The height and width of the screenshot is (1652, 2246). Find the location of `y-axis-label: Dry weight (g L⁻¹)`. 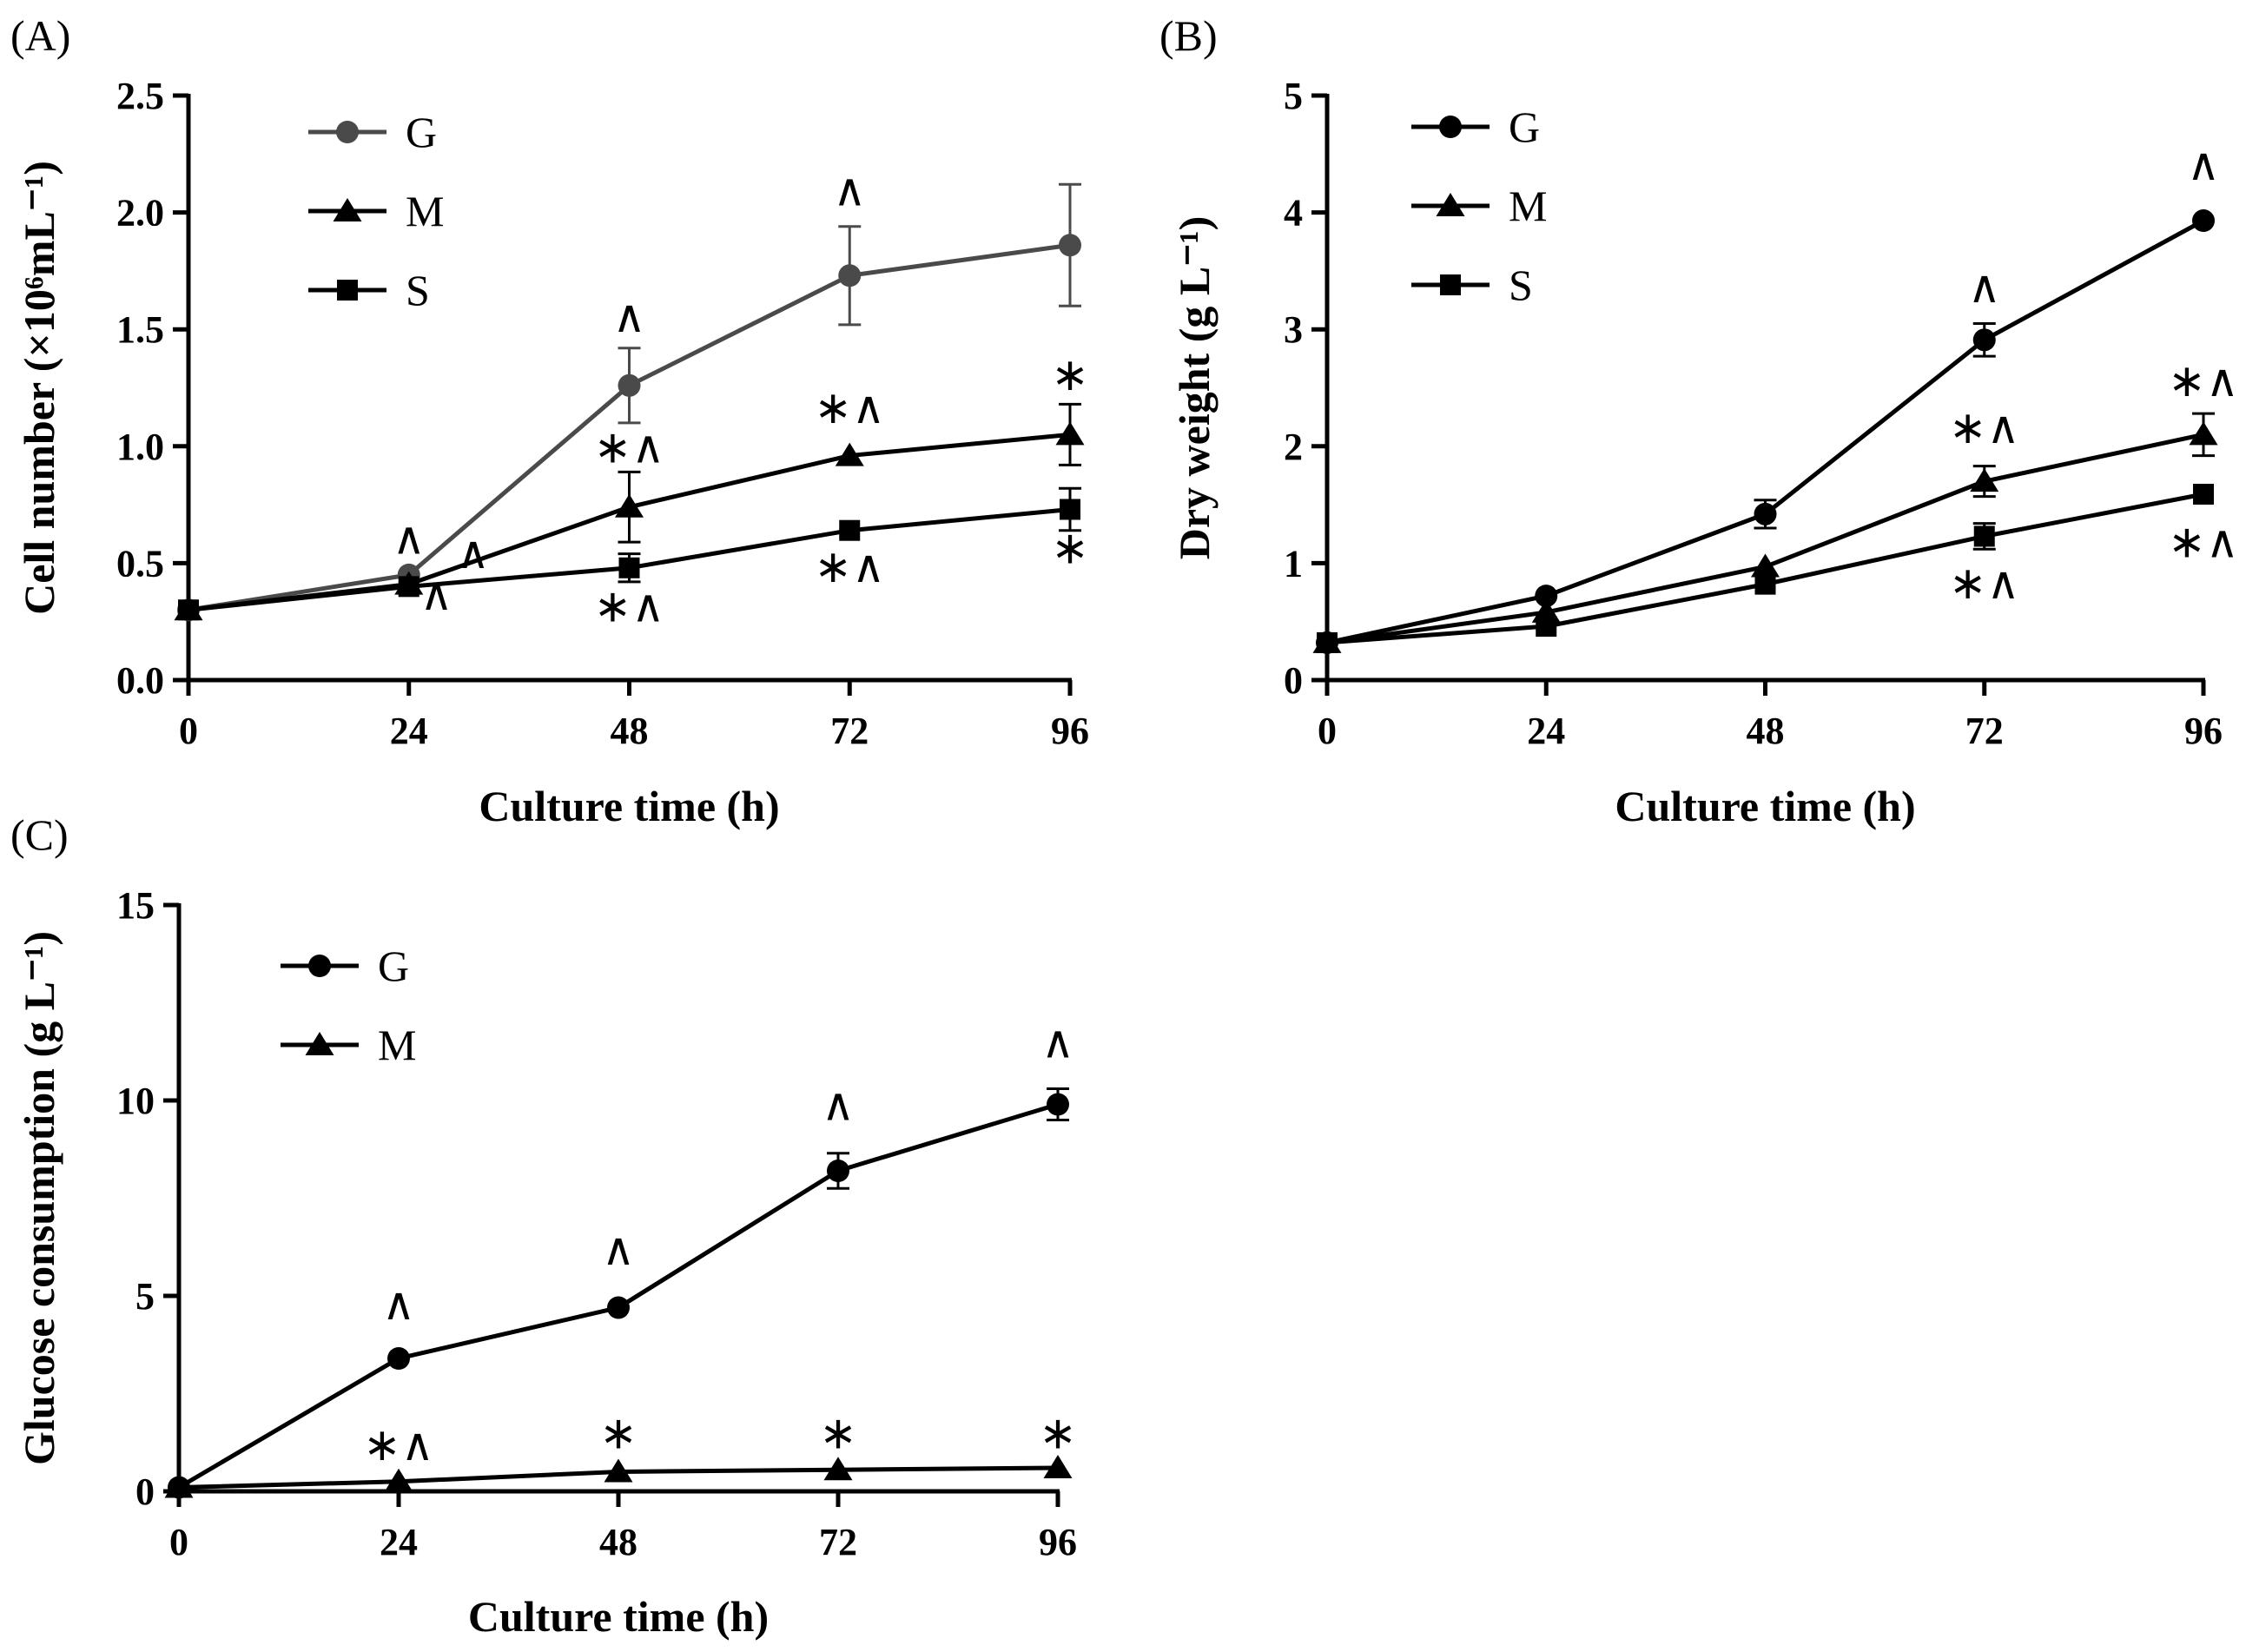

y-axis-label: Dry weight (g L⁻¹) is located at coordinates (1194, 387).